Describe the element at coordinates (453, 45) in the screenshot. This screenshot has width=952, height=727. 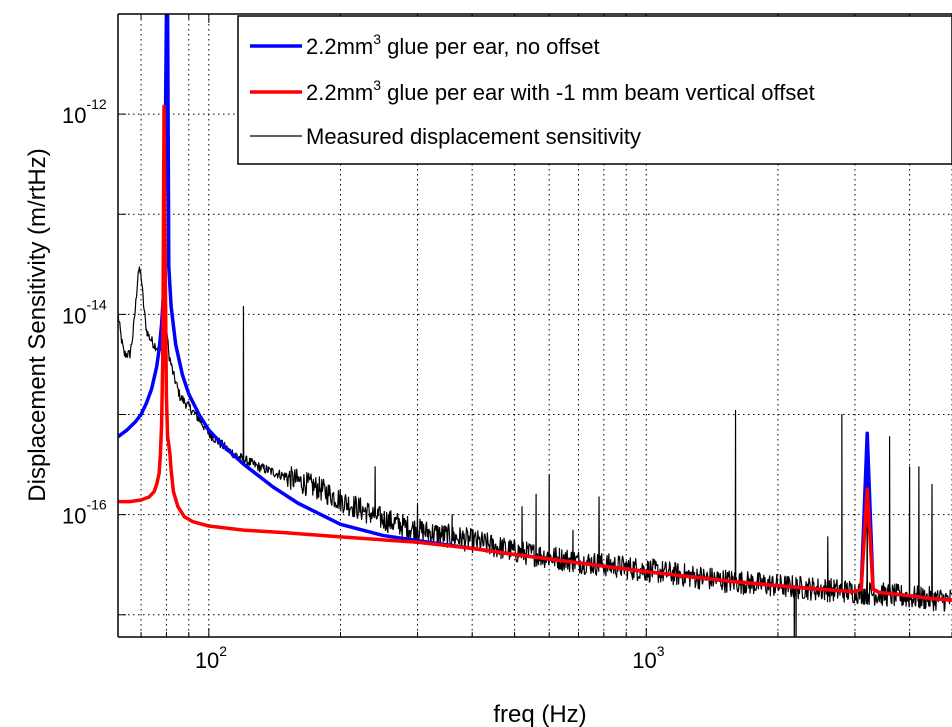
I see `legend-label-0: 2.2mm3 glue per ear, no offset` at that location.